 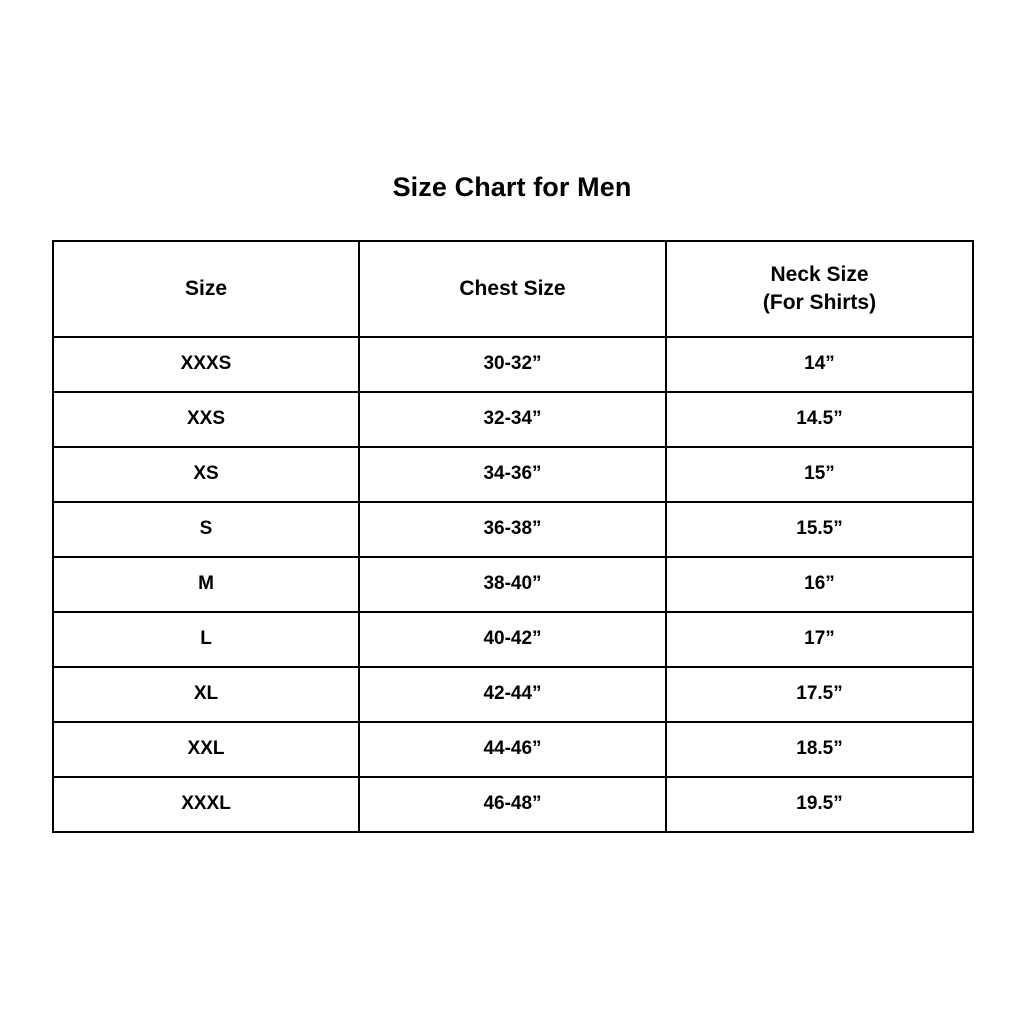 What do you see at coordinates (819, 474) in the screenshot?
I see `cell-neck-size: 15”` at bounding box center [819, 474].